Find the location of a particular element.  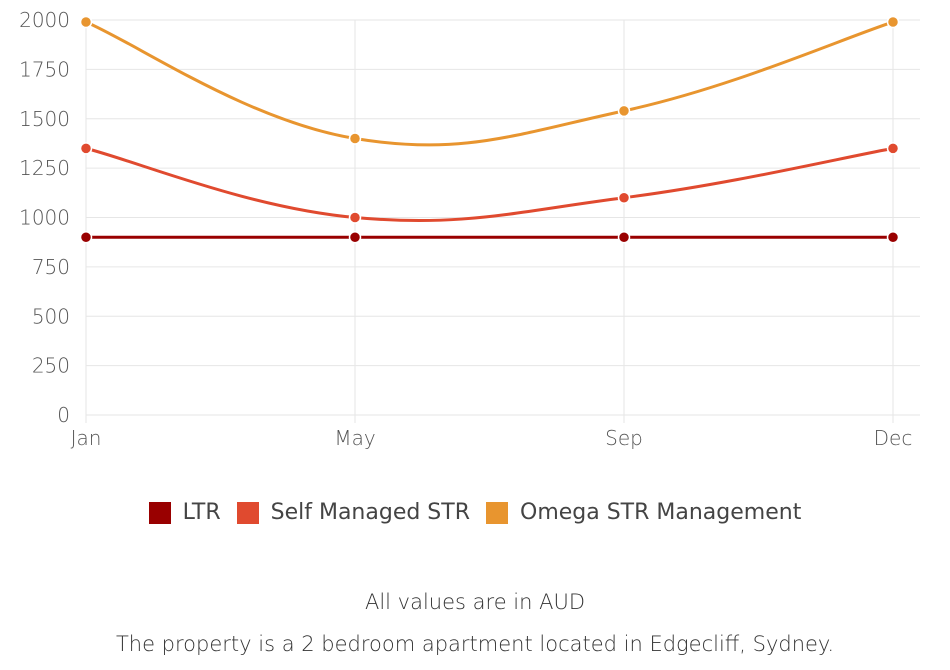

y-tick-label: 500 is located at coordinates (51, 316).